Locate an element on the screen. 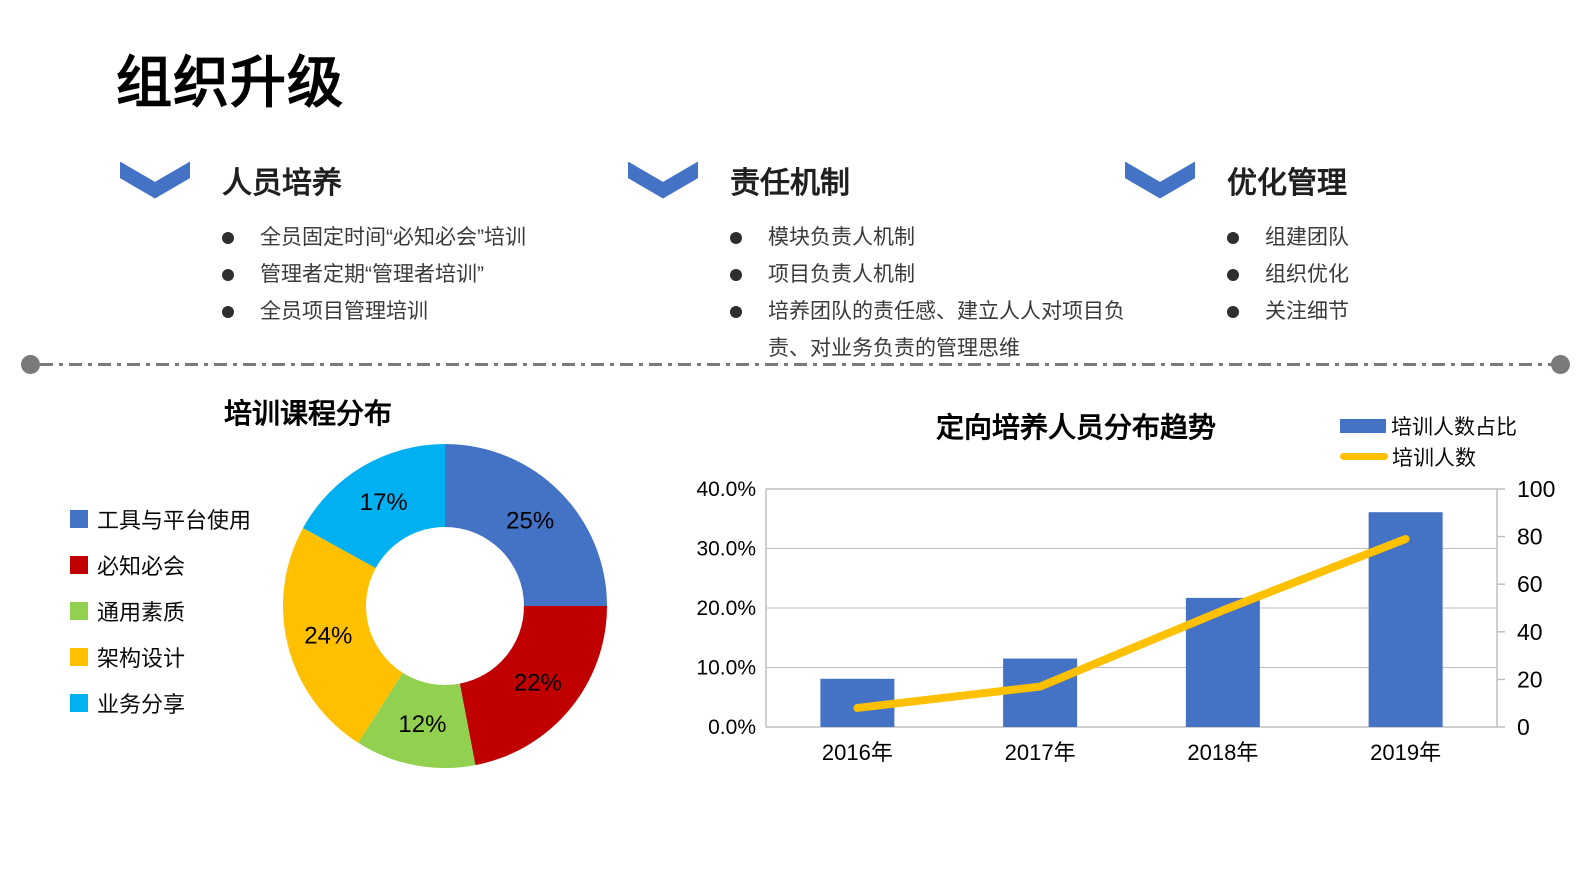 The width and height of the screenshot is (1587, 892). bullet-text: 关注细节 is located at coordinates (1307, 311).